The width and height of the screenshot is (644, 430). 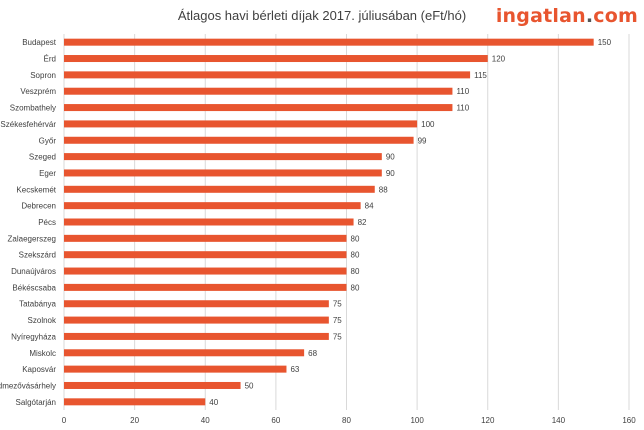 I want to click on category-label: Budapest, so click(x=39, y=42).